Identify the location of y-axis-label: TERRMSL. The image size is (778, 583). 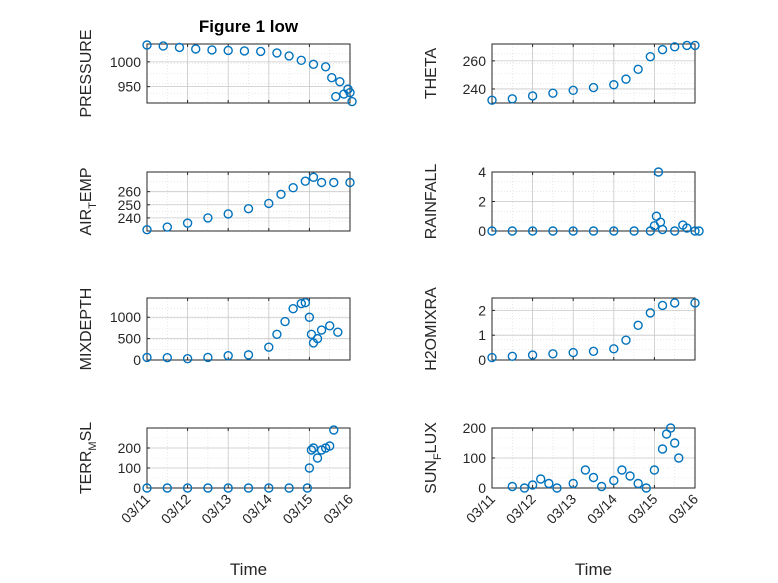
(88, 458).